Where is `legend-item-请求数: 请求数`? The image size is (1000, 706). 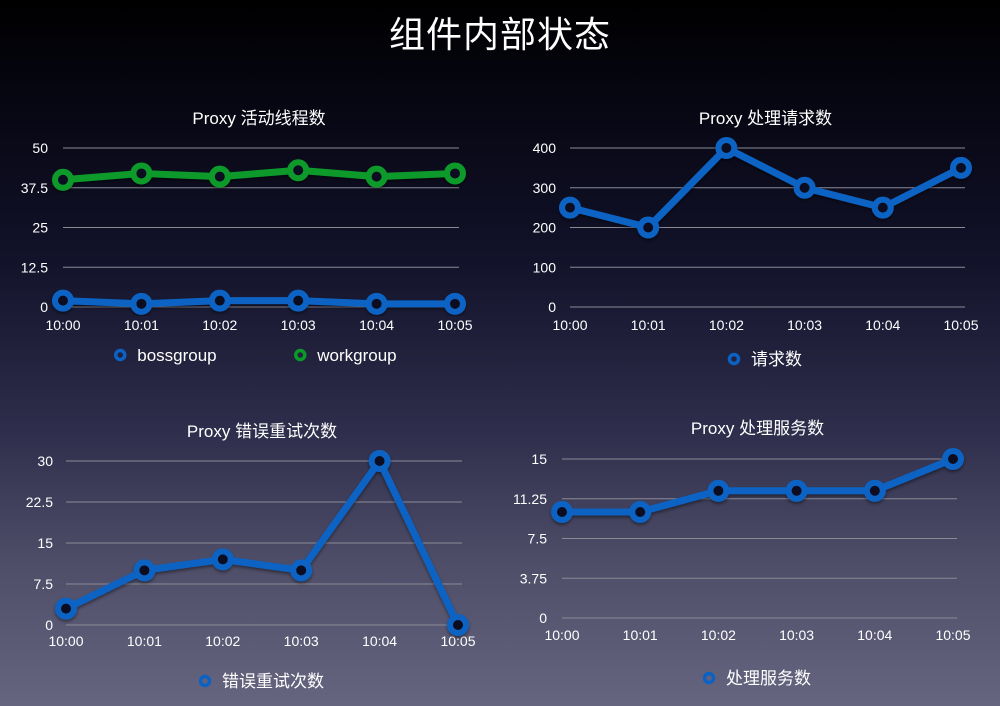
legend-item-请求数: 请求数 is located at coordinates (765, 359).